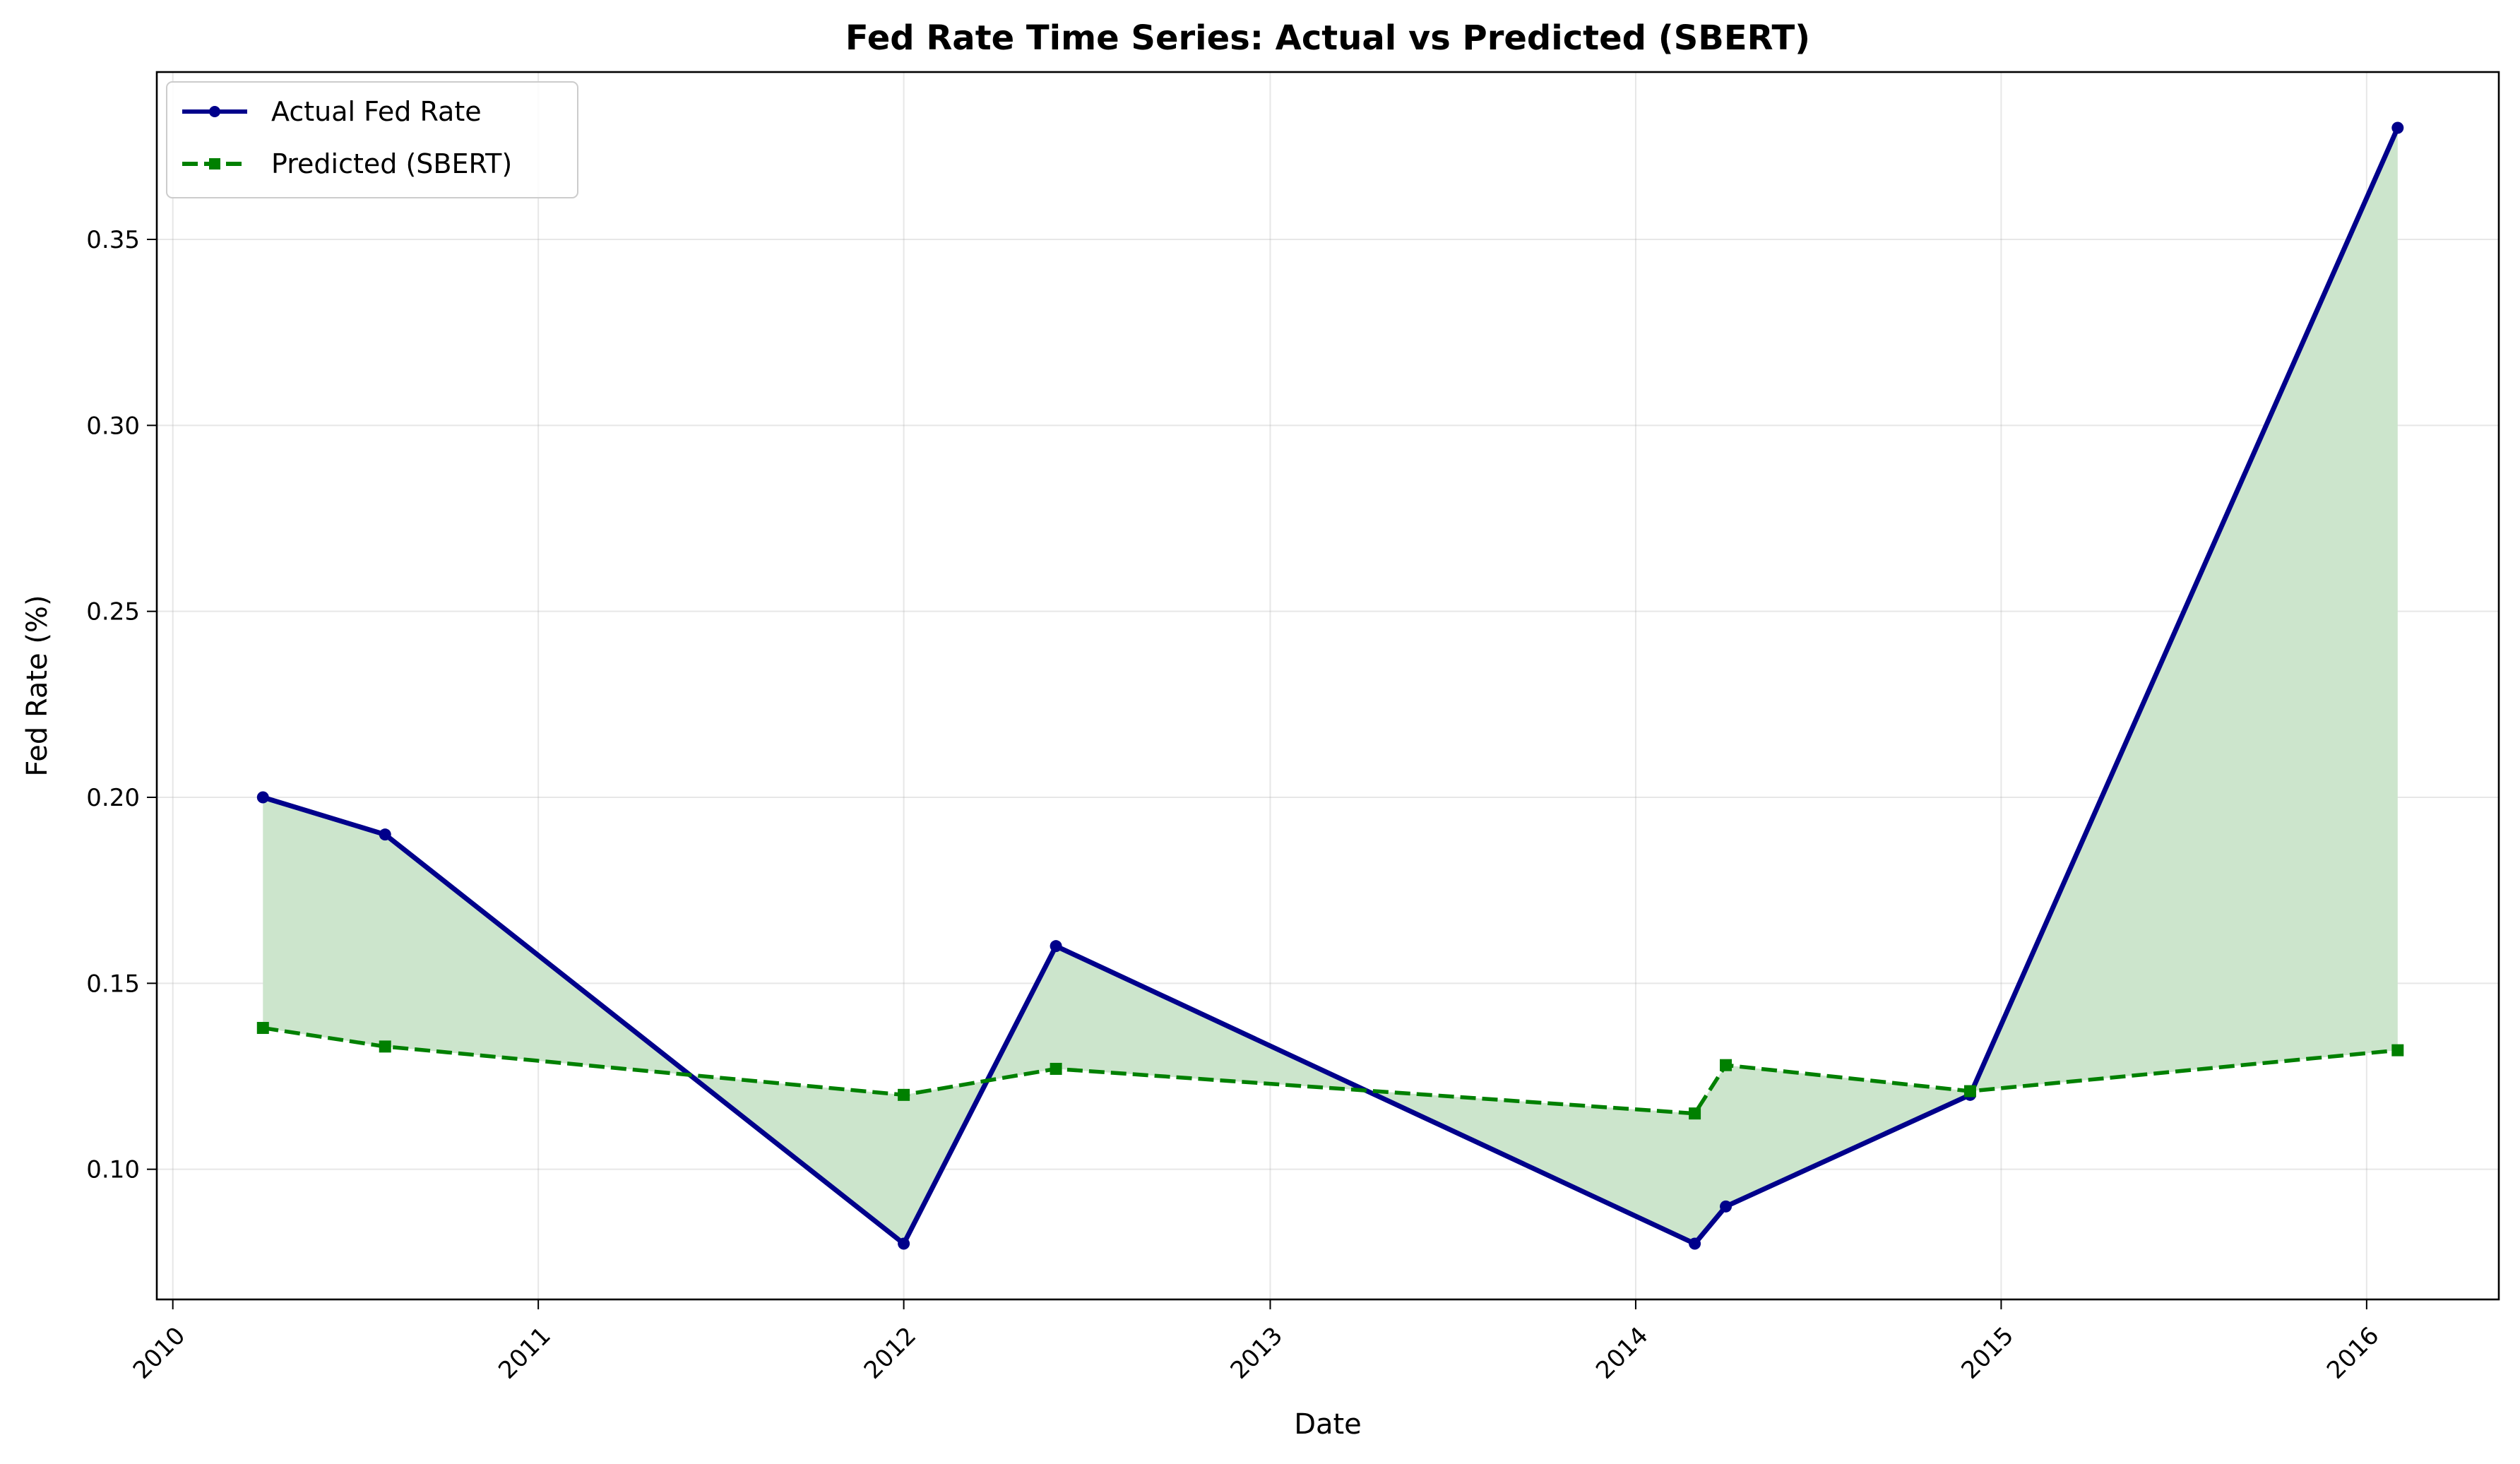 The height and width of the screenshot is (1464, 2520). What do you see at coordinates (113, 426) in the screenshot?
I see `y-tick-label: 0.30` at bounding box center [113, 426].